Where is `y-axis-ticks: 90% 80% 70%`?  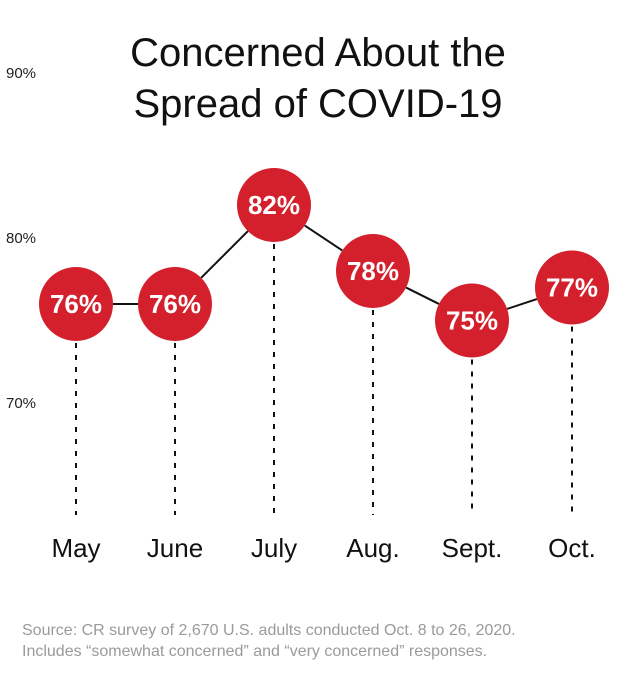
y-axis-ticks: 90% 80% 70% is located at coordinates (21, 238).